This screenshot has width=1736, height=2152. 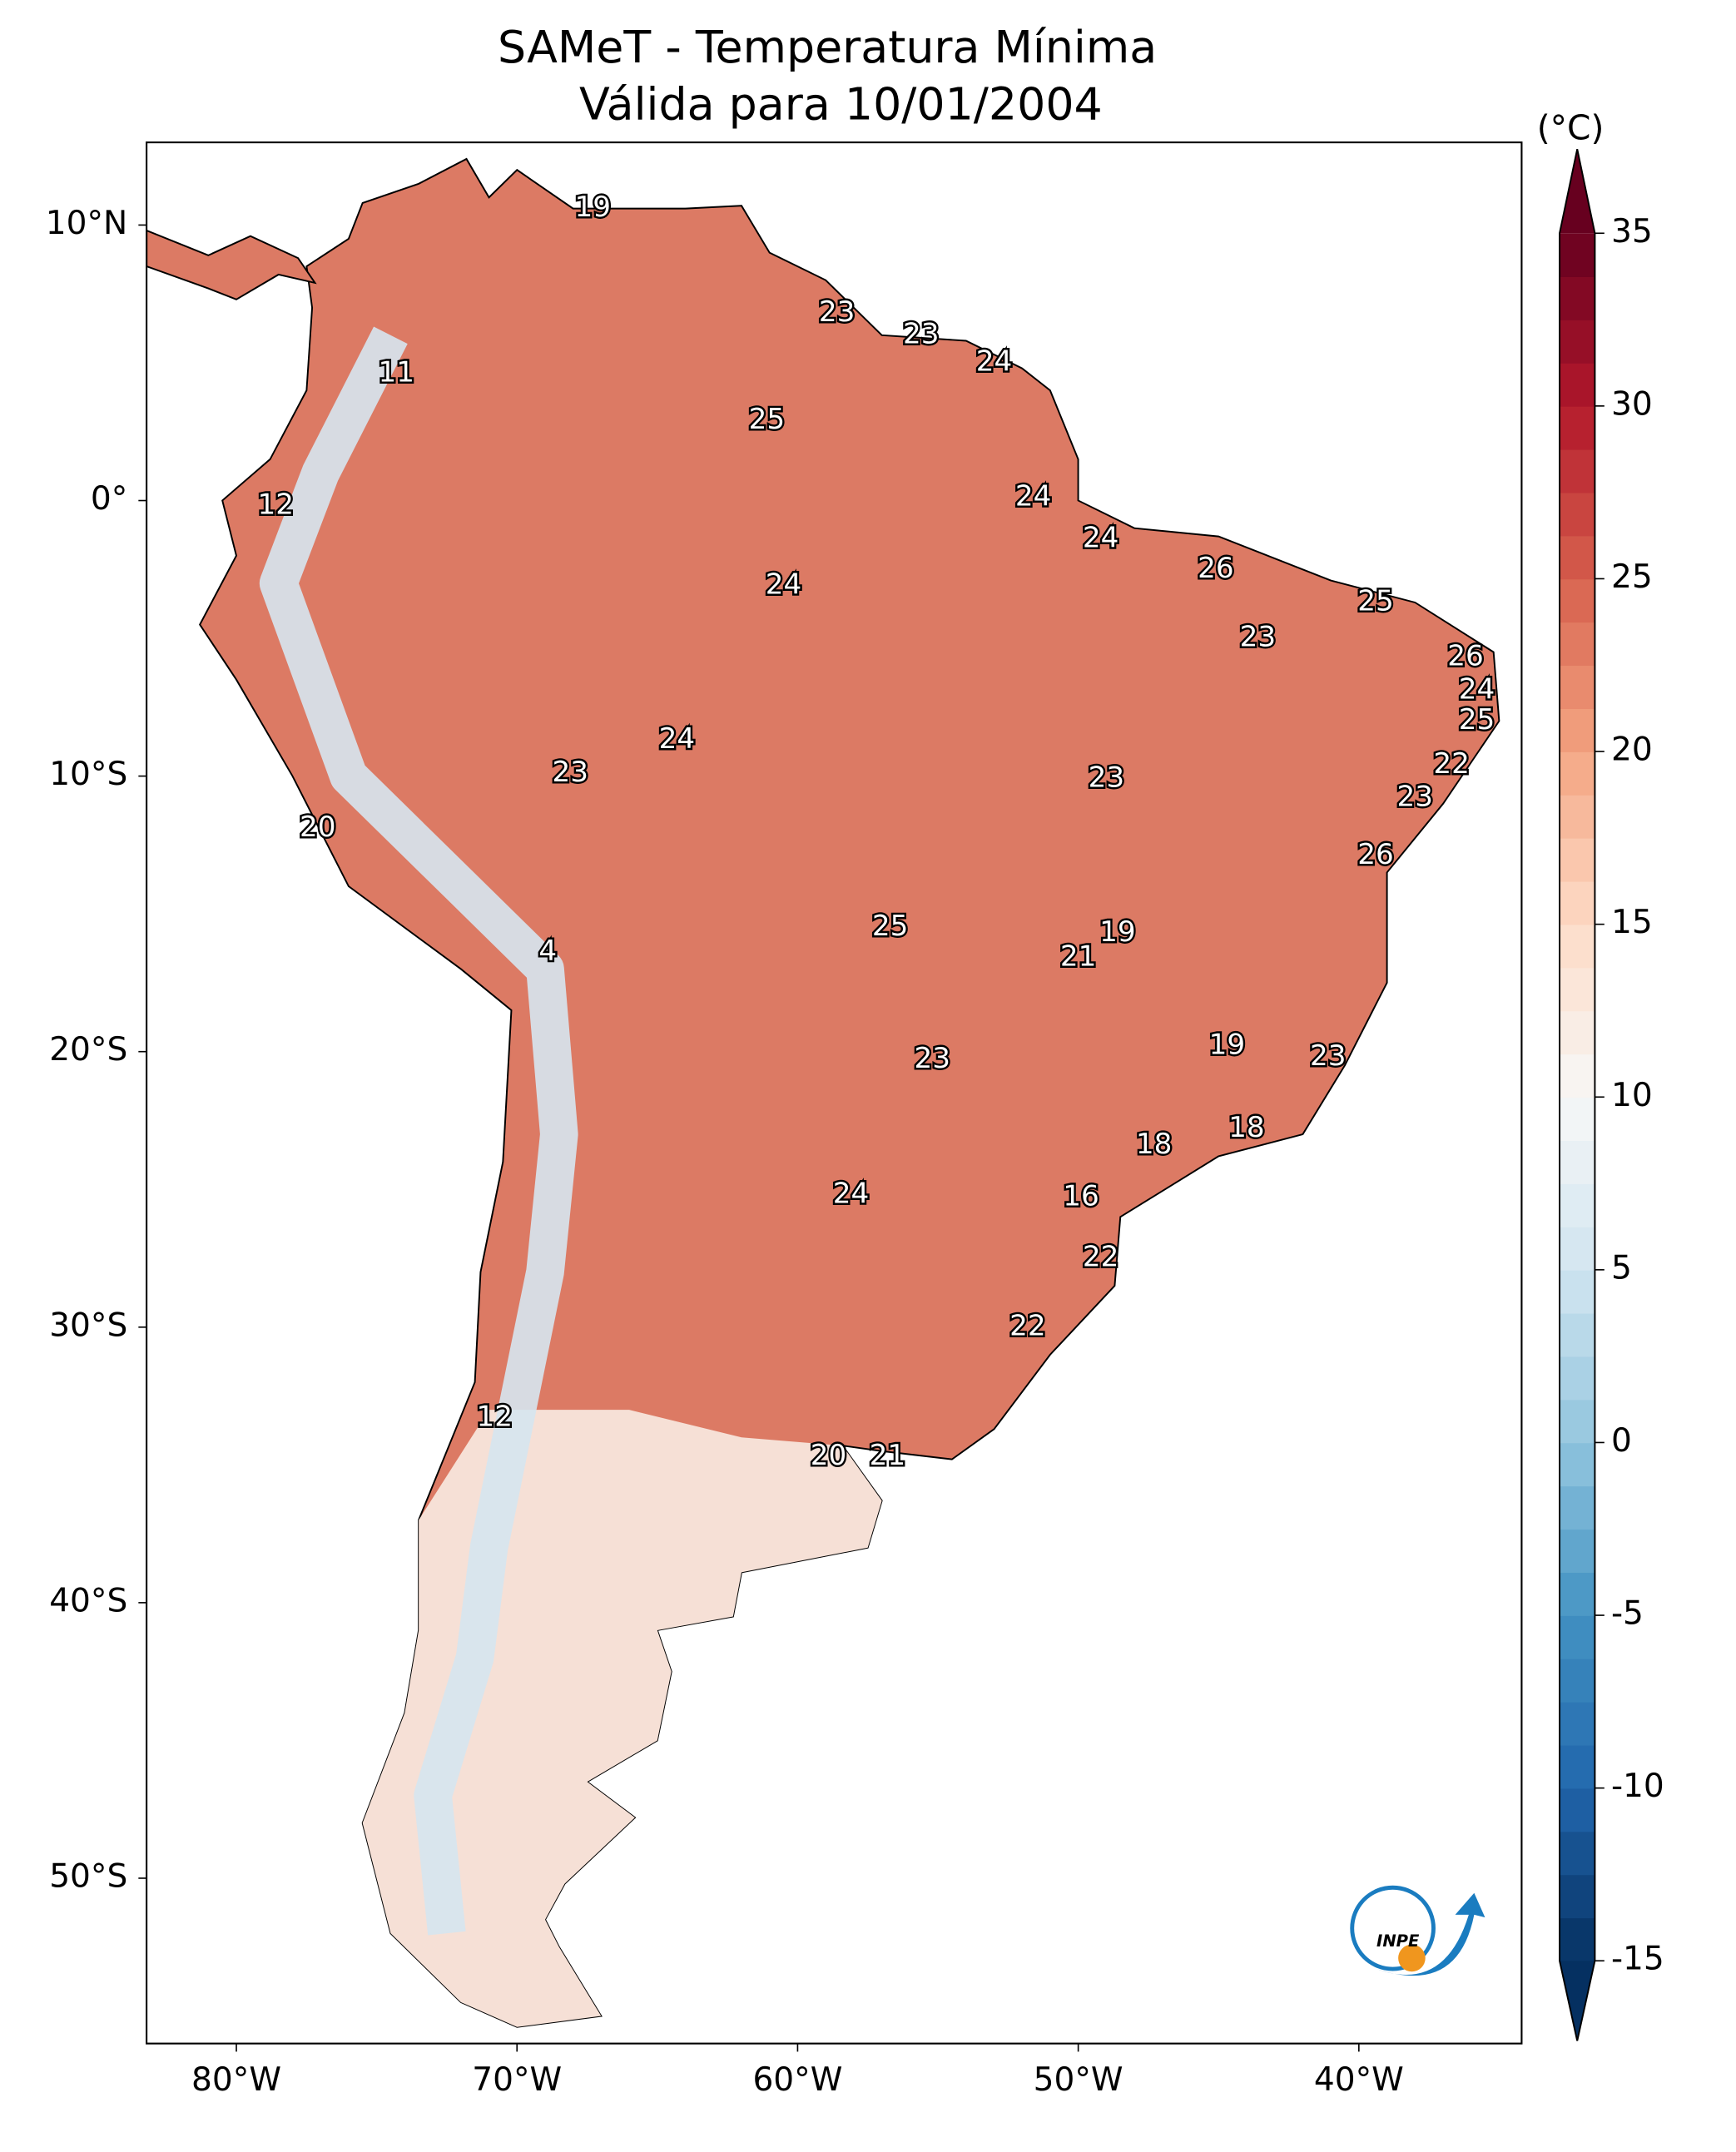 I want to click on x-tick-label: 80°W, so click(x=236, y=2080).